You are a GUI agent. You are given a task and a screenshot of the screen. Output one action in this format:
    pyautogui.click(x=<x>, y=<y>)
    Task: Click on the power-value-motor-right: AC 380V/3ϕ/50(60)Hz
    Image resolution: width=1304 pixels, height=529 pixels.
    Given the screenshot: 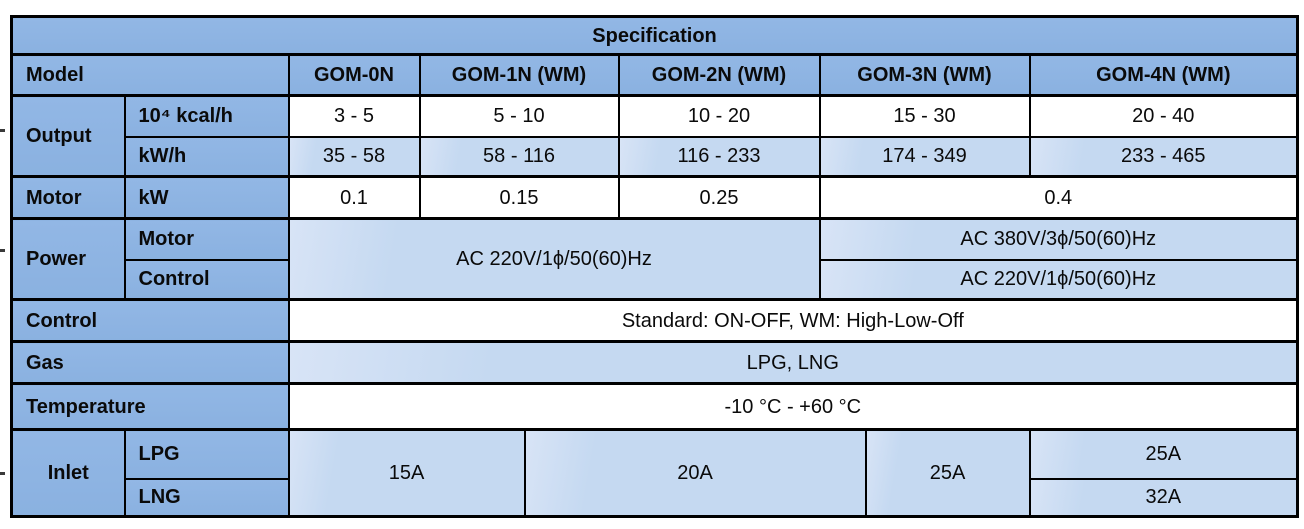 What is the action you would take?
    pyautogui.click(x=1058, y=239)
    